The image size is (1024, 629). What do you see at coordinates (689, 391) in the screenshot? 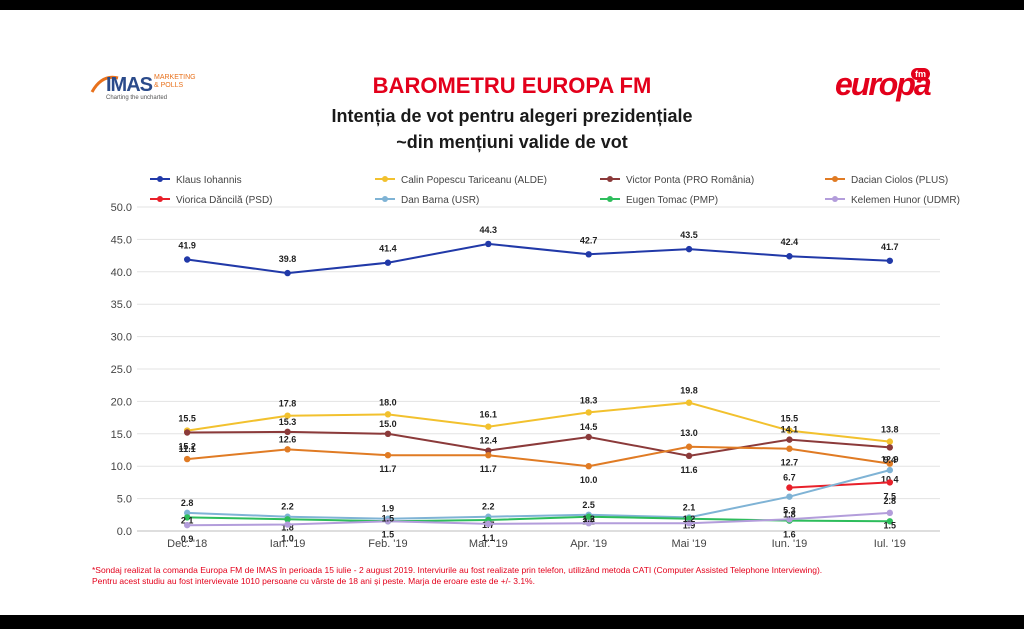
I see `data-label: 19.8` at bounding box center [689, 391].